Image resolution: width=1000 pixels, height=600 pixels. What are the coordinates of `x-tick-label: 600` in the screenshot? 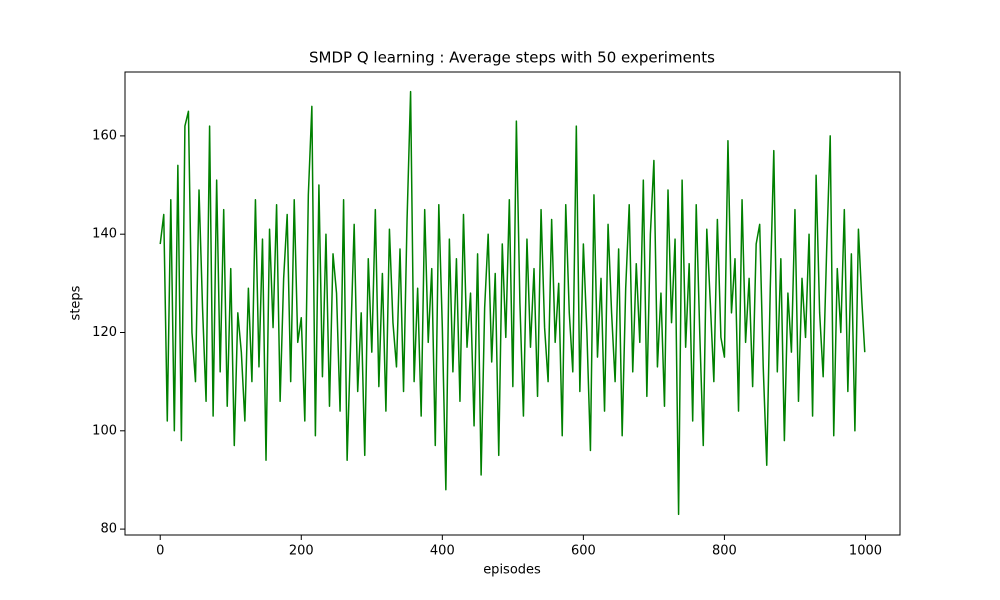 It's located at (583, 551).